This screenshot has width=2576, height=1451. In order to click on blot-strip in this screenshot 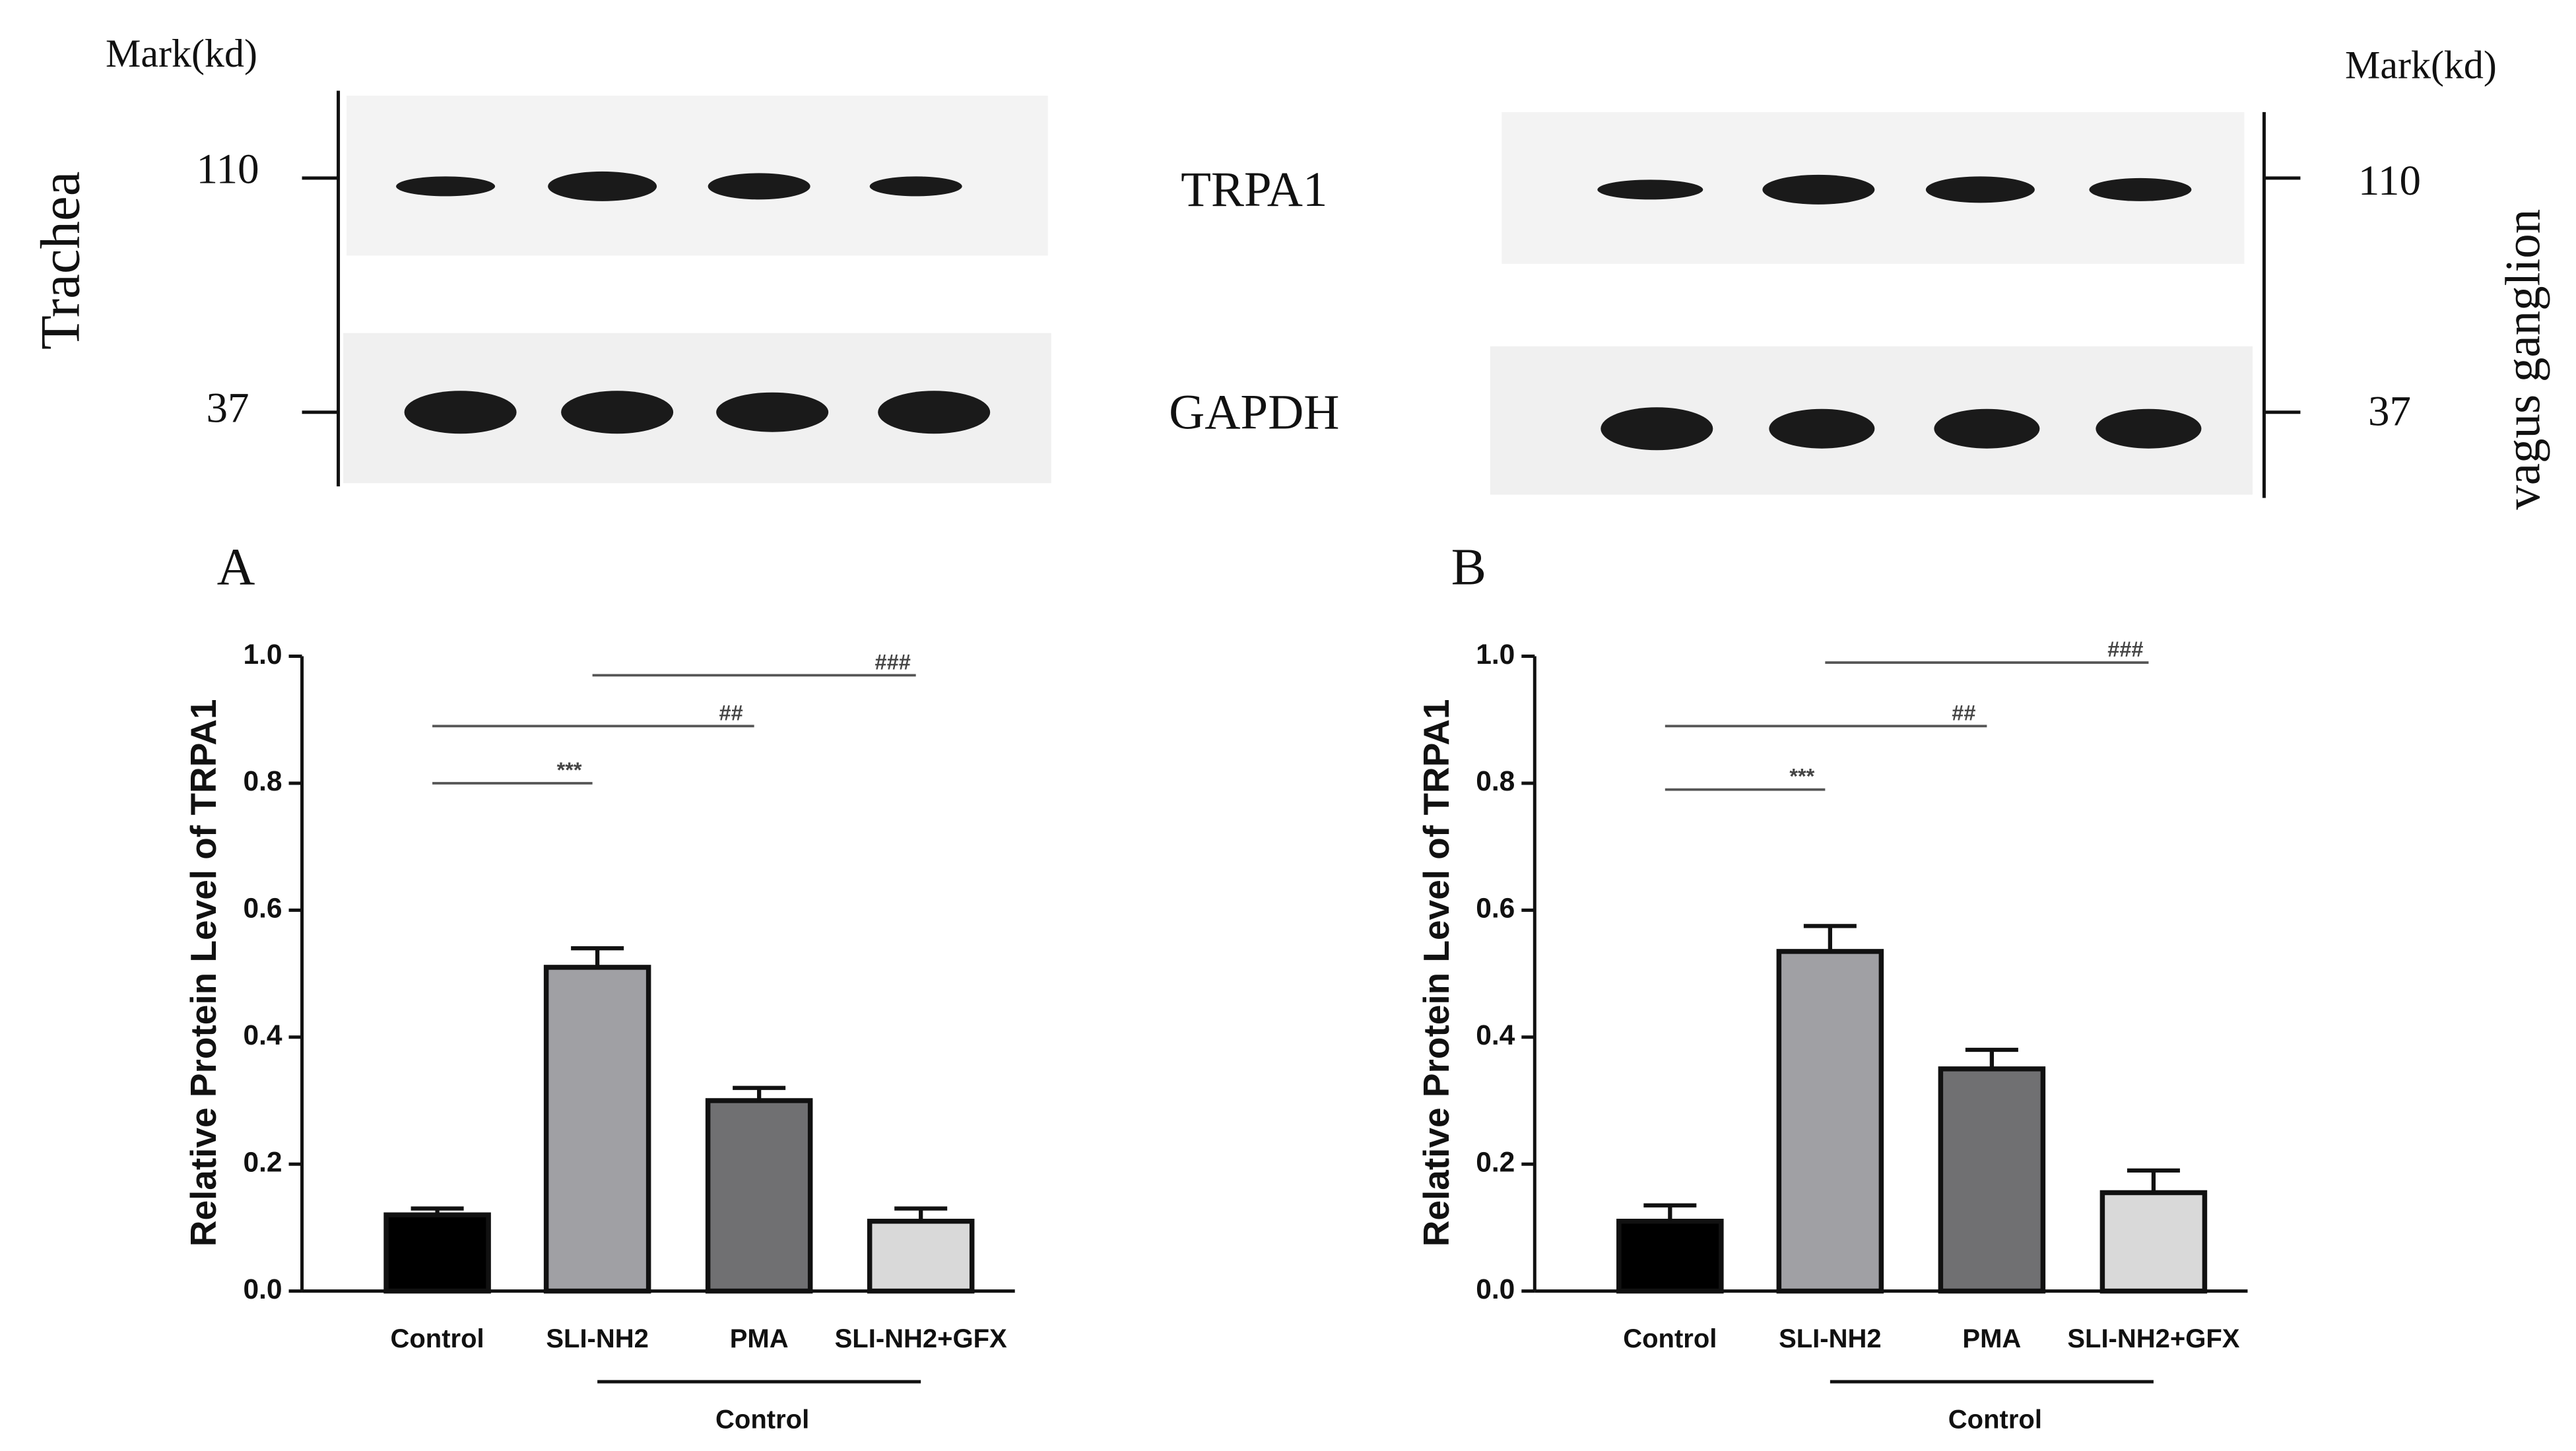, I will do `click(697, 175)`.